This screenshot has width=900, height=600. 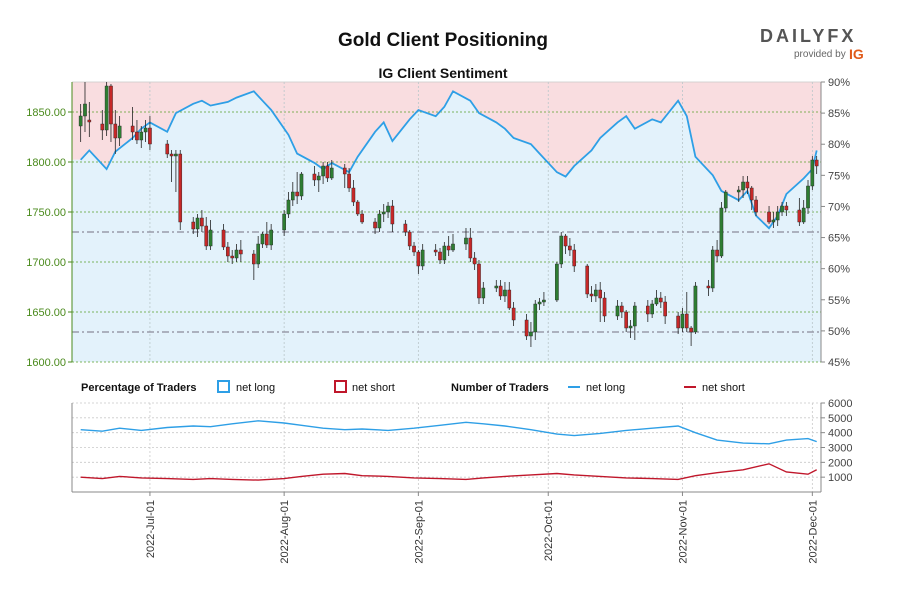 I want to click on chart-title: Gold Client Positioning, so click(x=443, y=40).